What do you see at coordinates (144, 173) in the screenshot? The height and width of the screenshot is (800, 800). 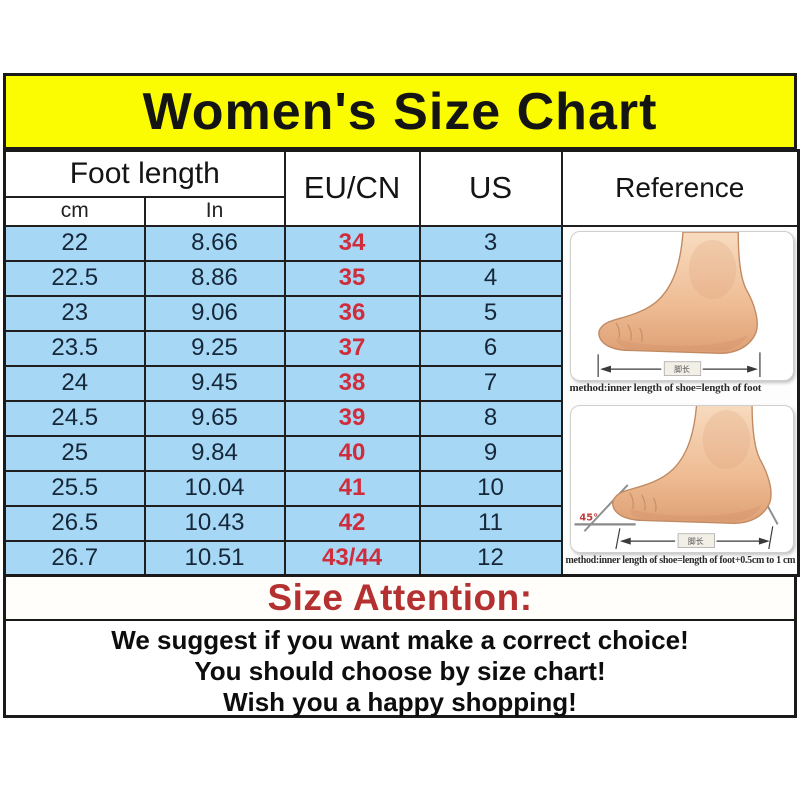 I see `col-header-foot-length: Foot length` at bounding box center [144, 173].